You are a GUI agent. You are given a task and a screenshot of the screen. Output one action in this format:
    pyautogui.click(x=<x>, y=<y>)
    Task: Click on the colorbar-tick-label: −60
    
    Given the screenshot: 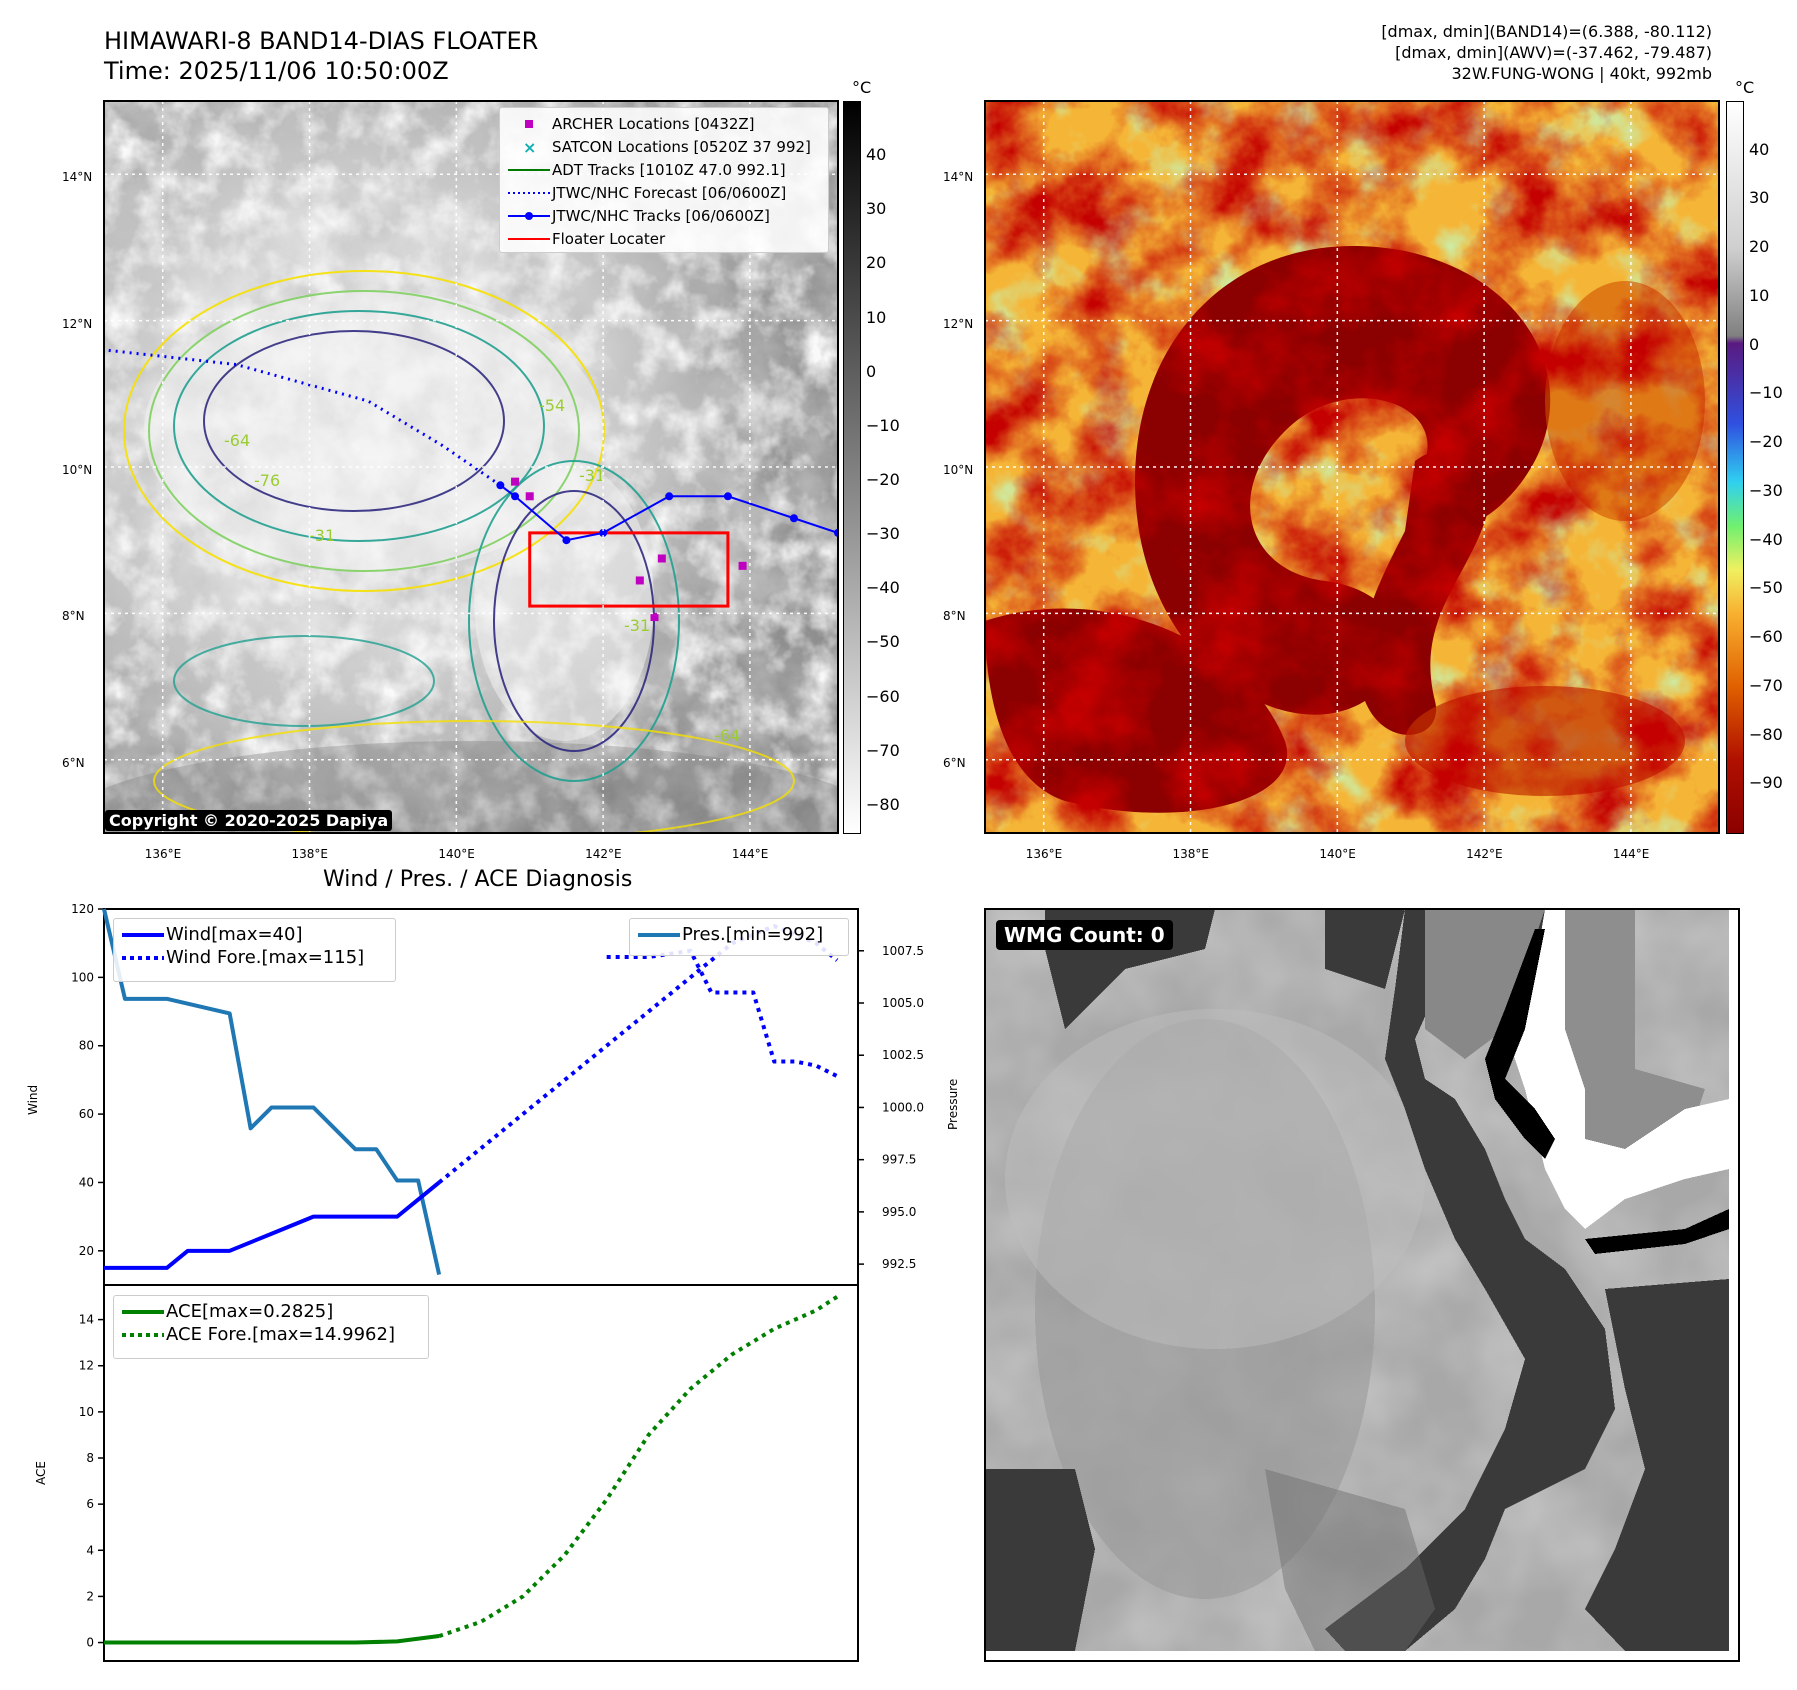 What is the action you would take?
    pyautogui.click(x=1766, y=637)
    